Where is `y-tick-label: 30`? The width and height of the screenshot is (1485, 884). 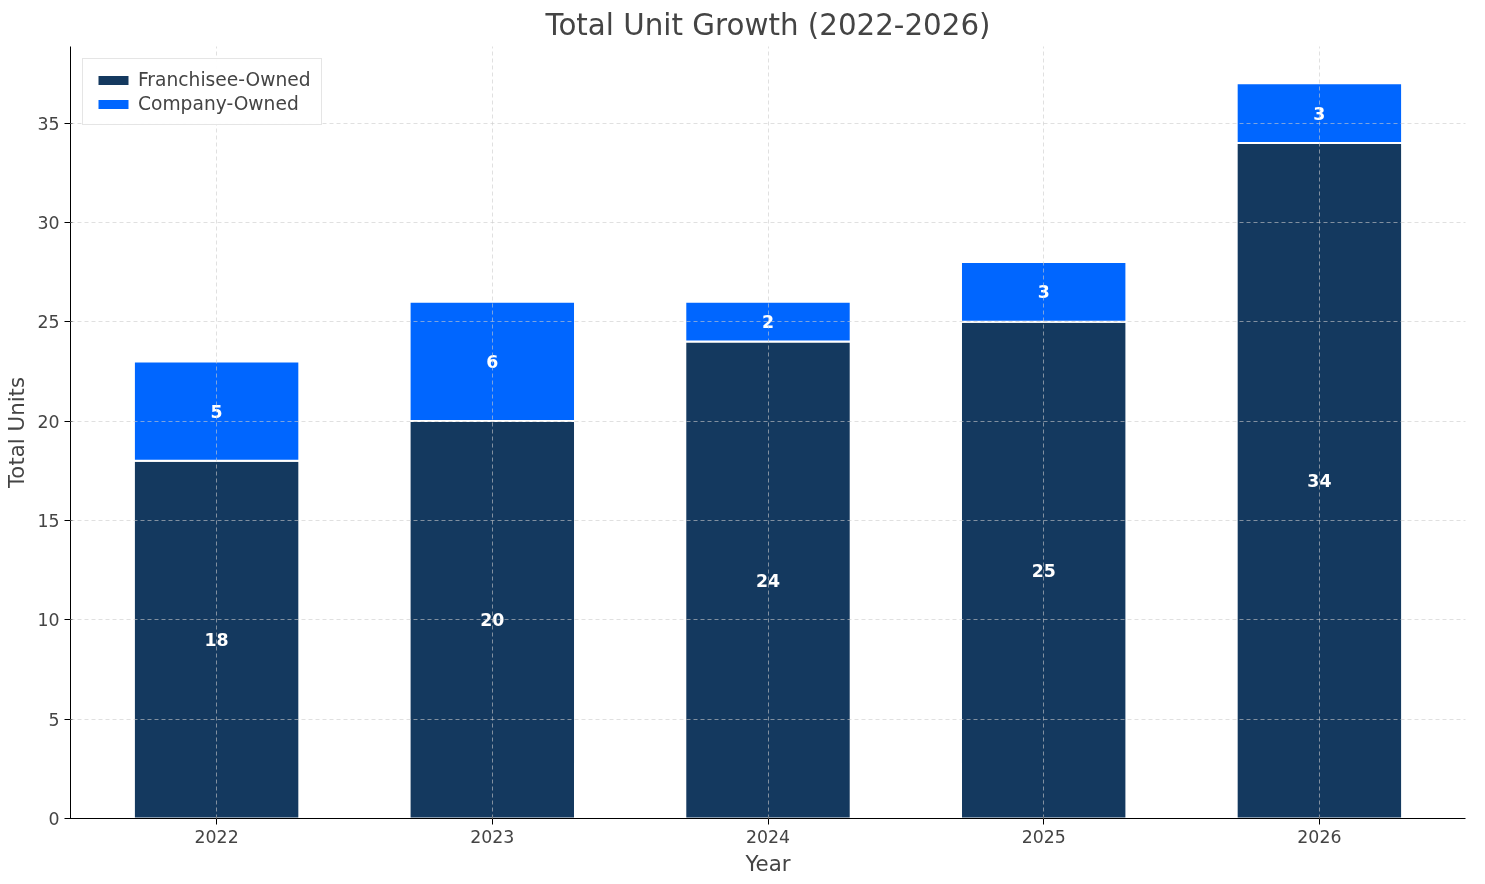
y-tick-label: 30 is located at coordinates (48, 222).